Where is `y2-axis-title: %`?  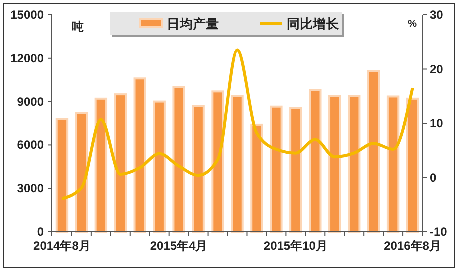 y2-axis-title: % is located at coordinates (413, 24).